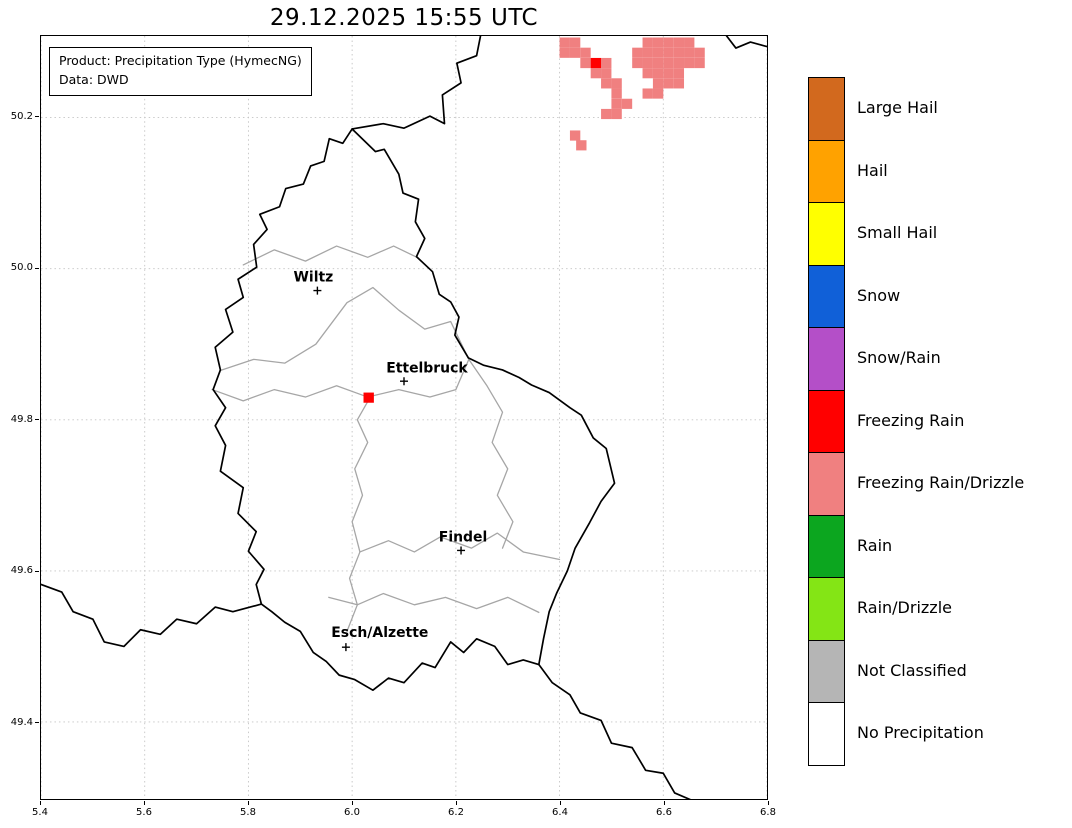  What do you see at coordinates (897, 108) in the screenshot?
I see `legend-label: Large Hail` at bounding box center [897, 108].